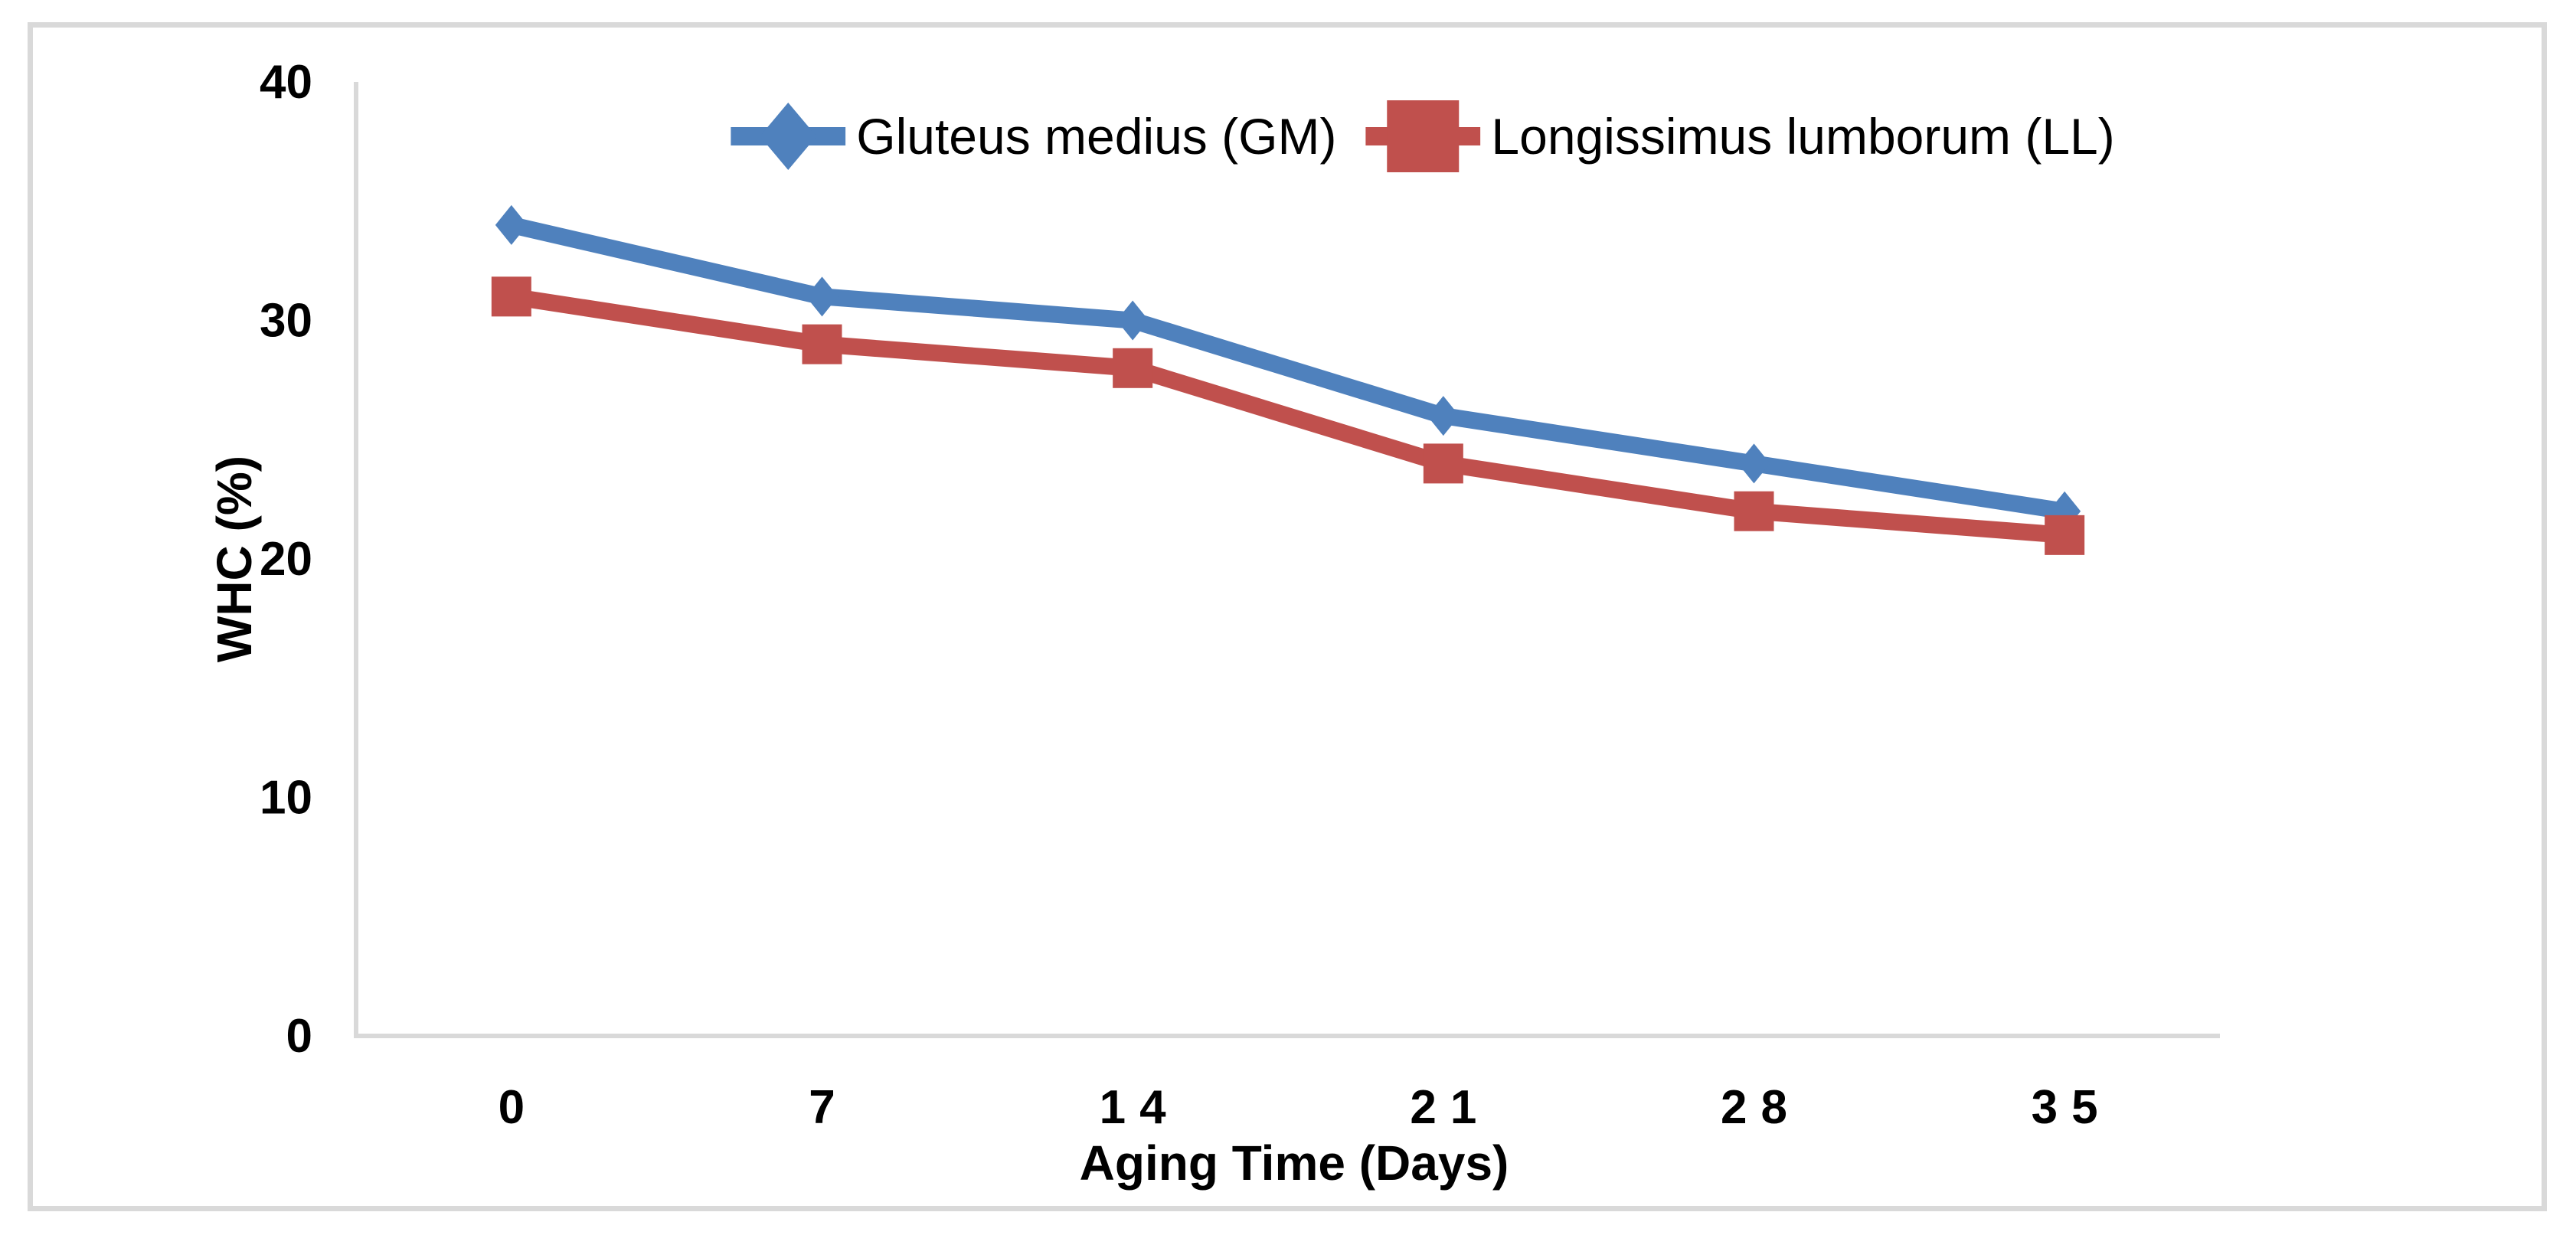  Describe the element at coordinates (286, 322) in the screenshot. I see `y-tick-label: 30` at that location.